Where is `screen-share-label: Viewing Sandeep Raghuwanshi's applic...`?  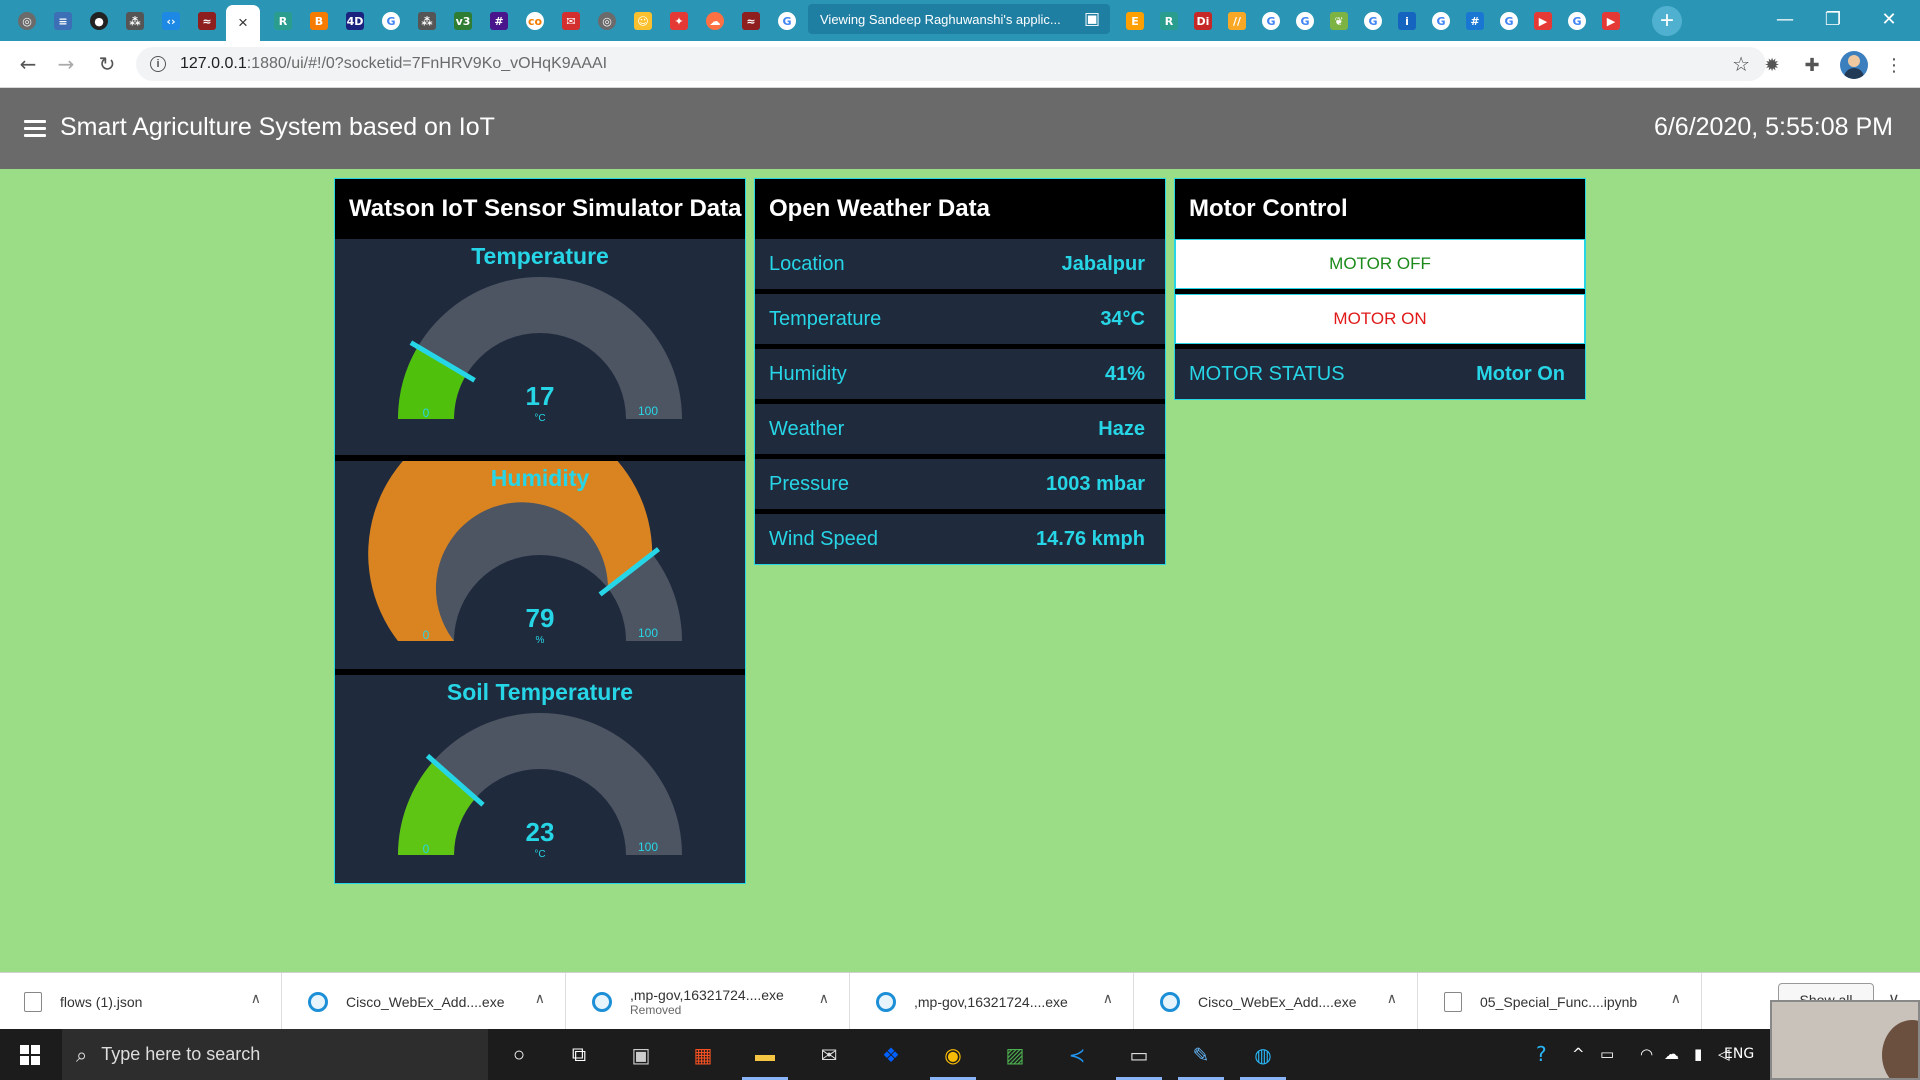
screen-share-label: Viewing Sandeep Raghuwanshi's applic... is located at coordinates (940, 19).